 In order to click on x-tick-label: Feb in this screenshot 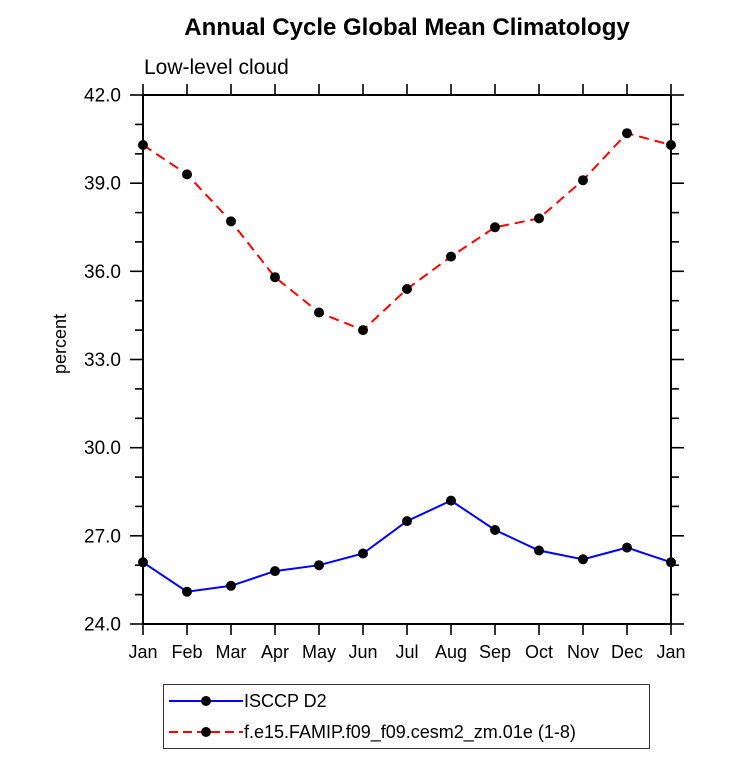, I will do `click(186, 652)`.